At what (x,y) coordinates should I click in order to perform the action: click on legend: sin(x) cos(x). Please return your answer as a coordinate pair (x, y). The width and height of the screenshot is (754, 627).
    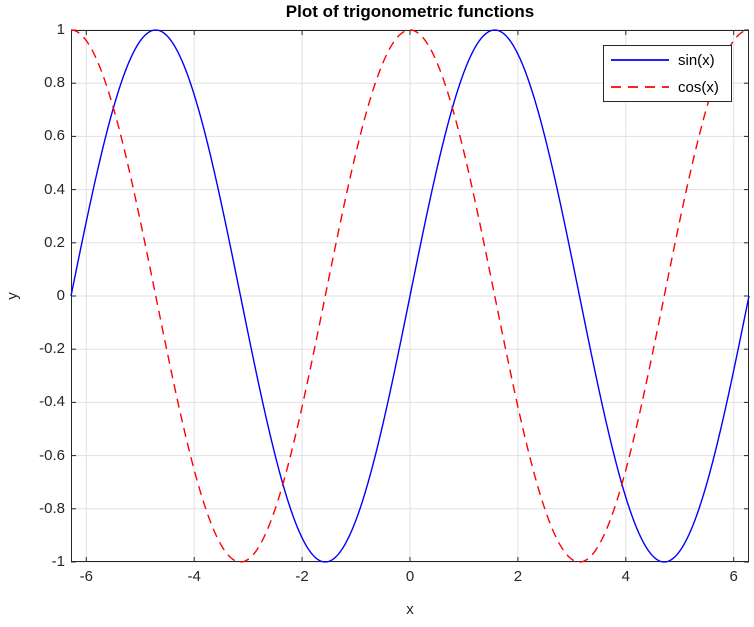
    Looking at the image, I should click on (667, 73).